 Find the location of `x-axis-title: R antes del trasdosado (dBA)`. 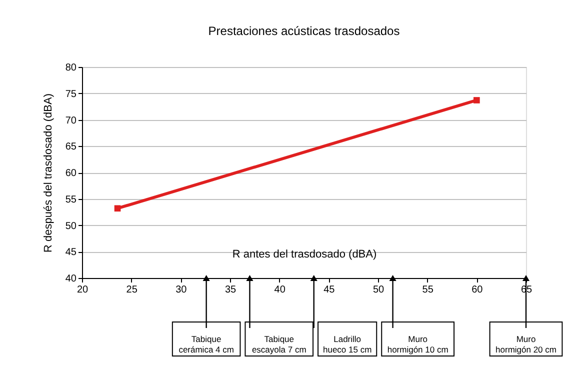

x-axis-title: R antes del trasdosado (dBA) is located at coordinates (304, 254).